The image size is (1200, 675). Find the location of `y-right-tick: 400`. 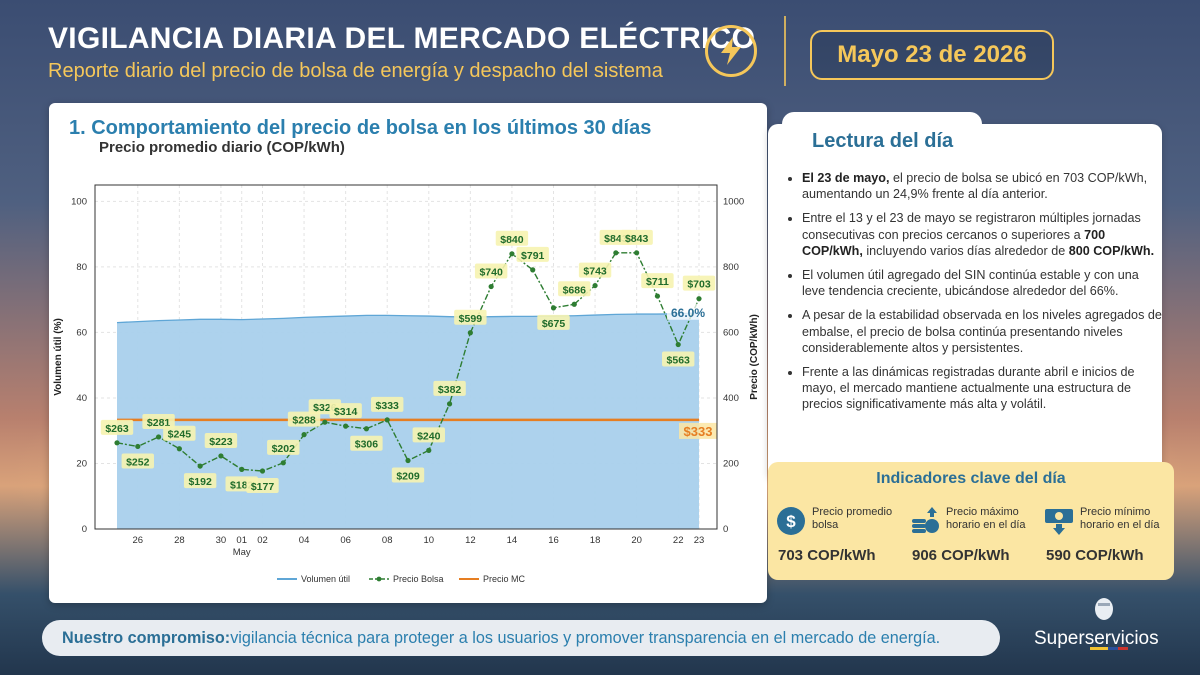

y-right-tick: 400 is located at coordinates (731, 398).